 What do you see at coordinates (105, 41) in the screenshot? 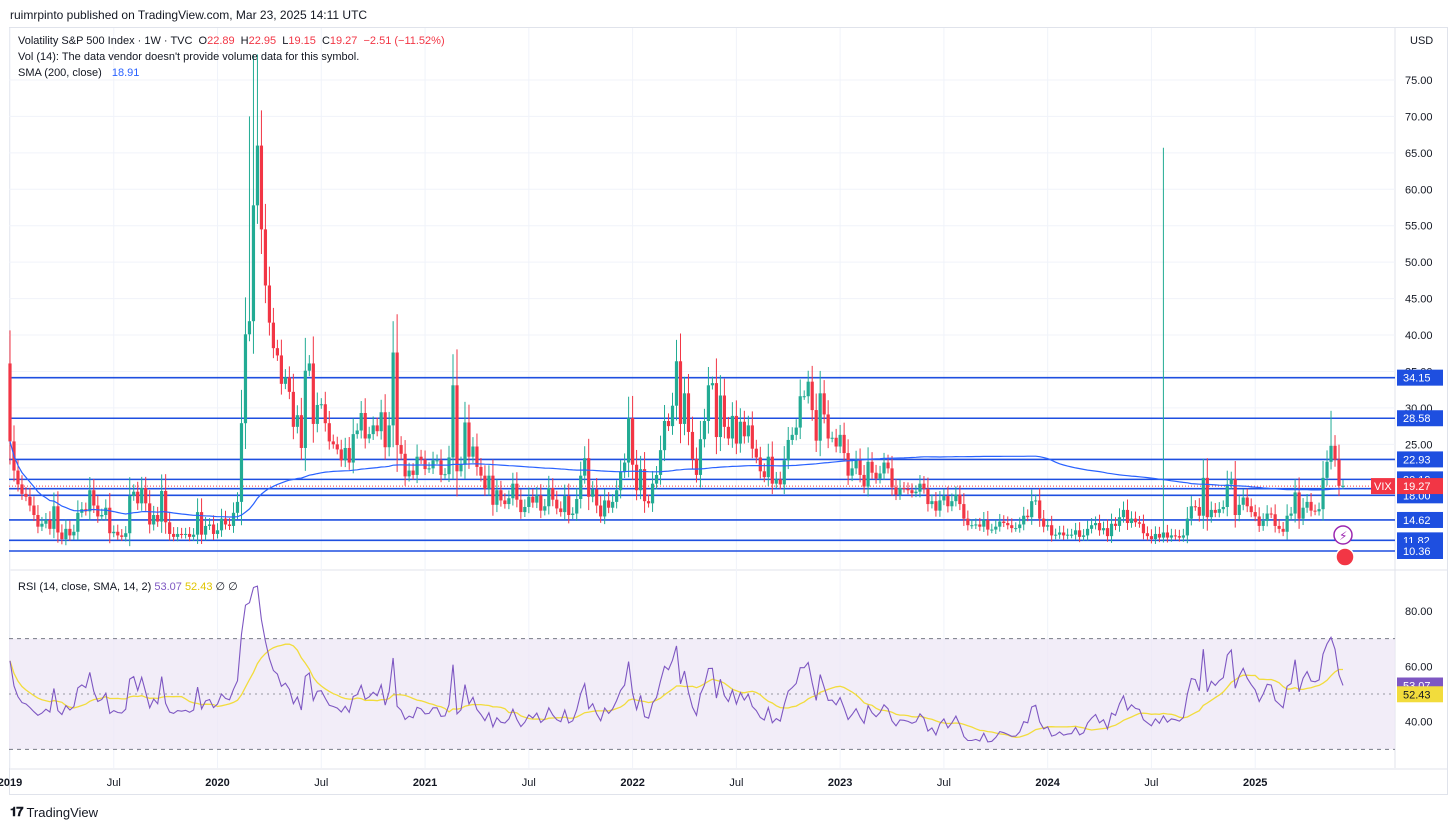
I see `symbol-name: Volatility S&P 500 Index · 1W · TVC` at bounding box center [105, 41].